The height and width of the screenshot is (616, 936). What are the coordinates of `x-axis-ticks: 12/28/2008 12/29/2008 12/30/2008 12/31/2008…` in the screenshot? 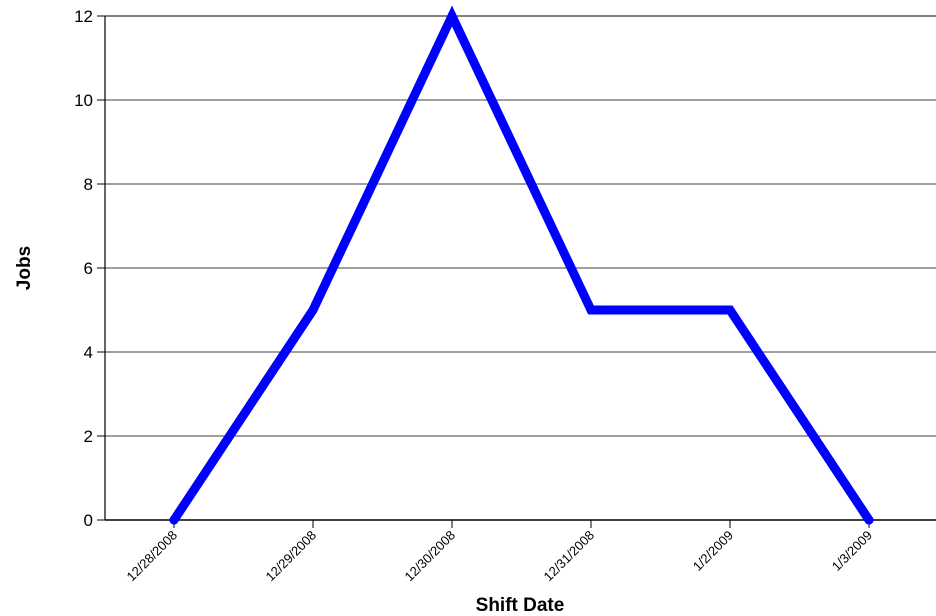 It's located at (499, 552).